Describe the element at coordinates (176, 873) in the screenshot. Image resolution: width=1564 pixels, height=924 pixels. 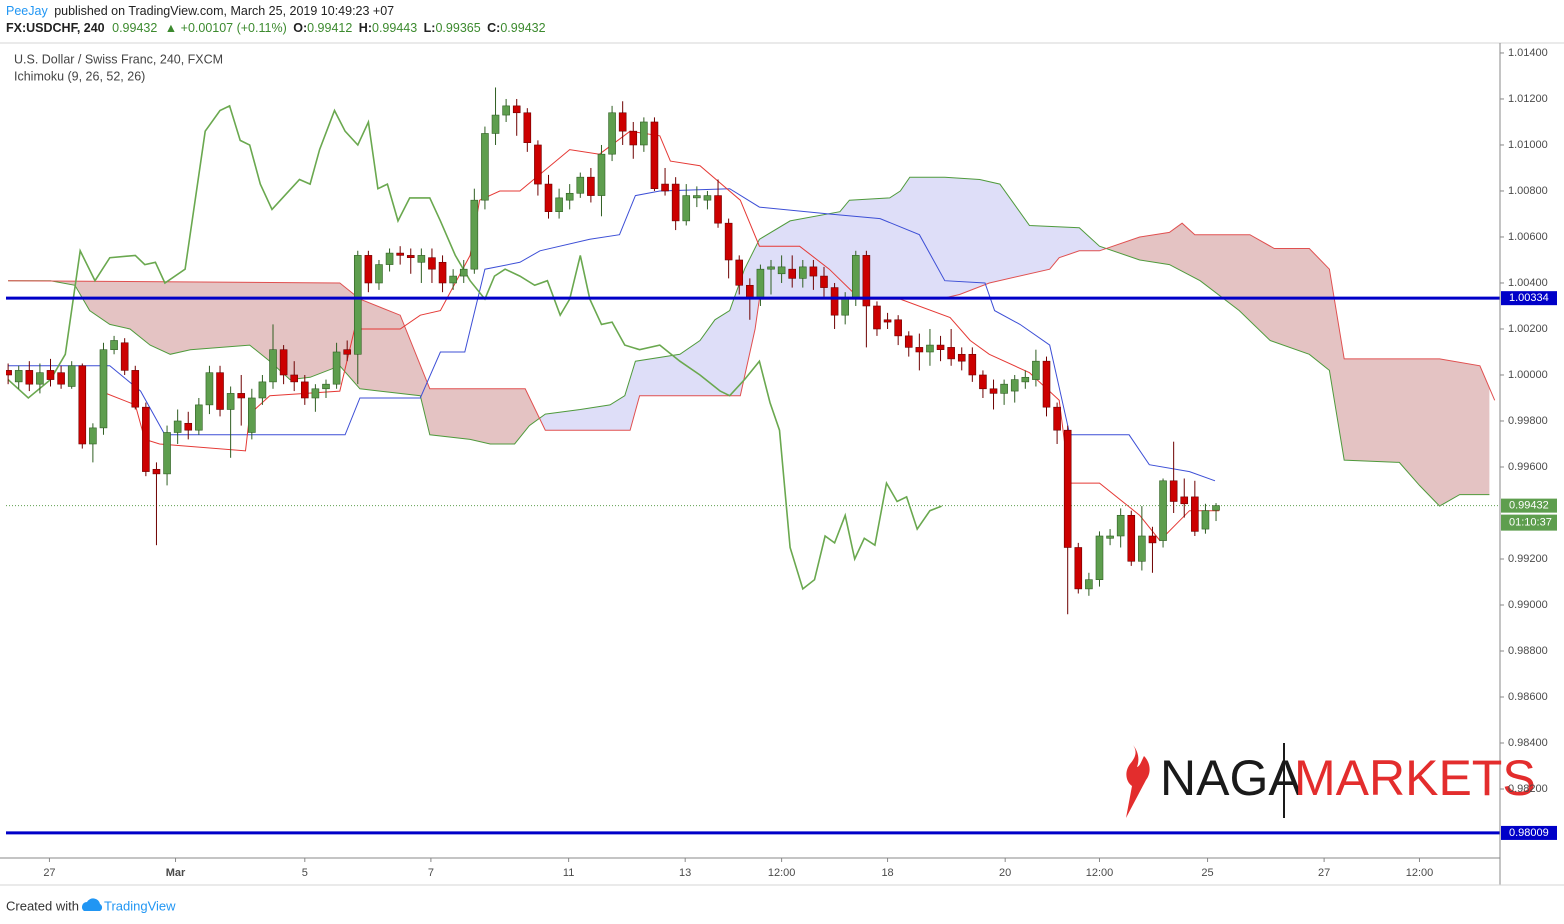
I see `x-tick-label: Mar` at that location.